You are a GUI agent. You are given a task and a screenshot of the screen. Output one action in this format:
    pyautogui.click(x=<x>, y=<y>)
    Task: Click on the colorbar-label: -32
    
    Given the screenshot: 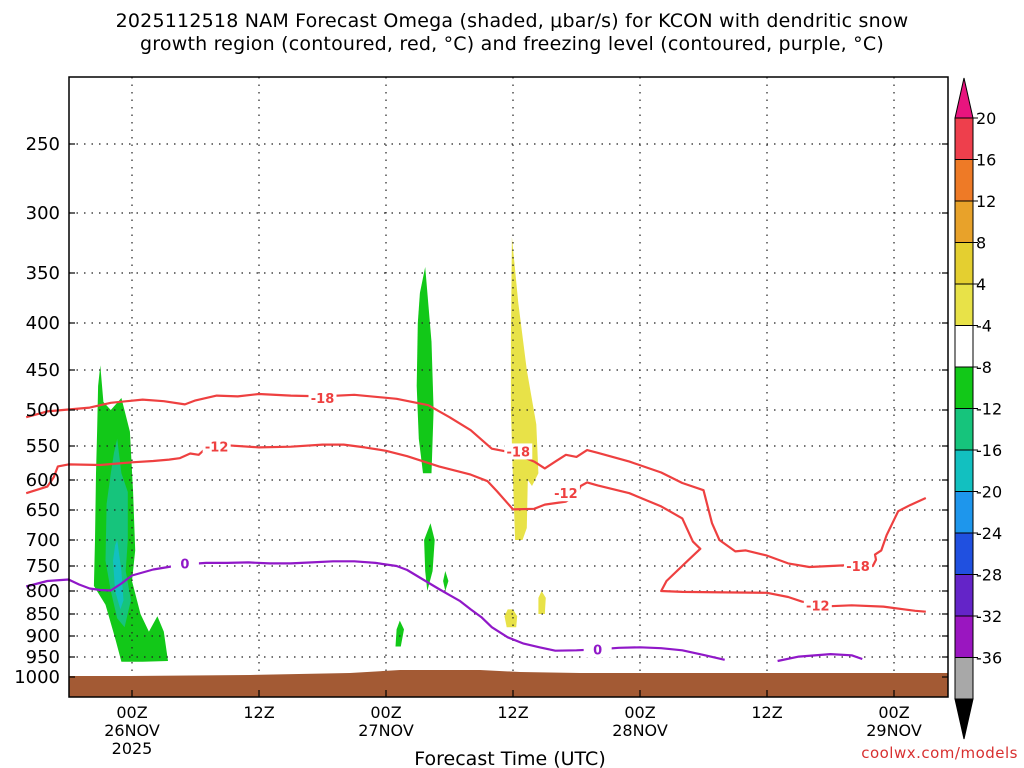 What is the action you would take?
    pyautogui.click(x=989, y=616)
    